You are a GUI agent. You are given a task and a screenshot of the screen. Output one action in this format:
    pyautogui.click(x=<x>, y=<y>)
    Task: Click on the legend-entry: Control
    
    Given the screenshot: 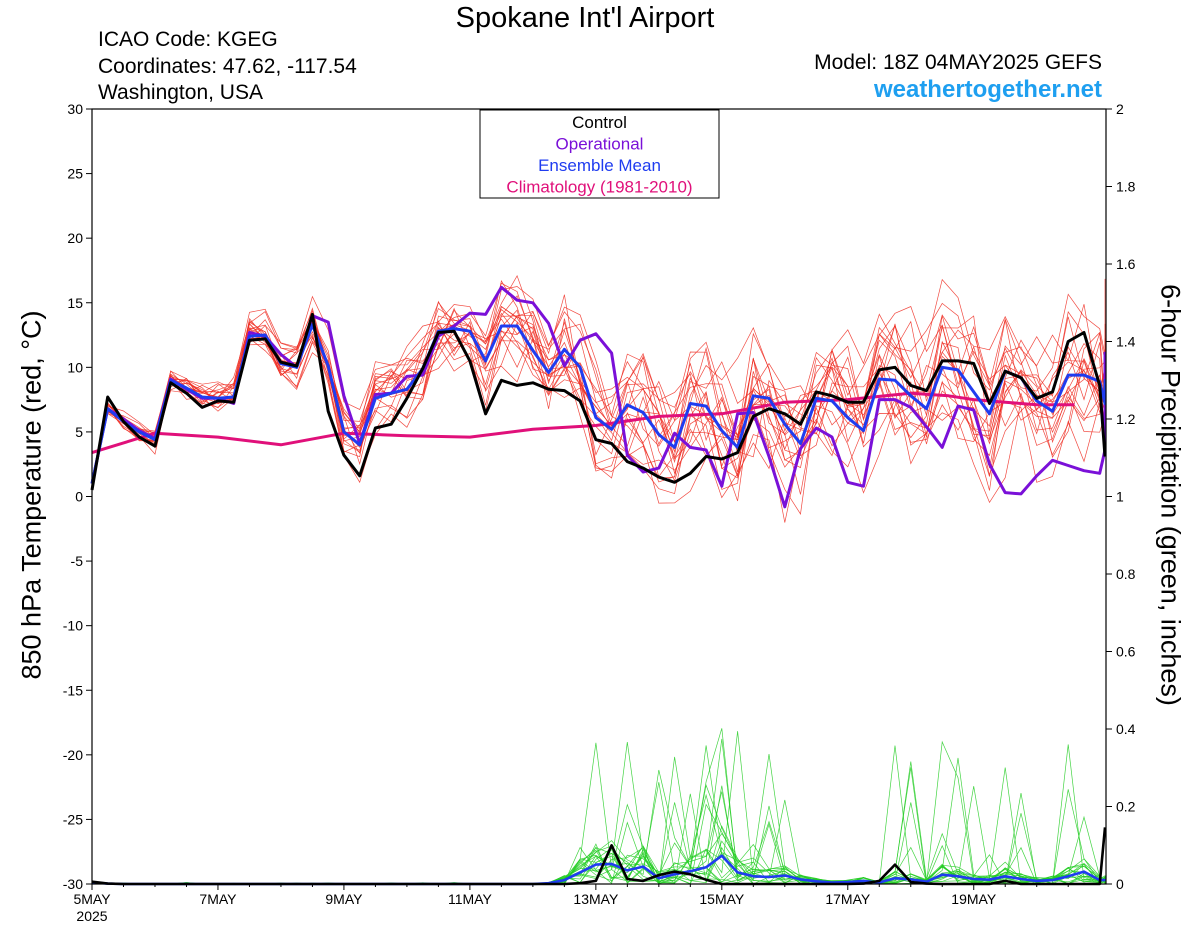 What is the action you would take?
    pyautogui.click(x=599, y=122)
    